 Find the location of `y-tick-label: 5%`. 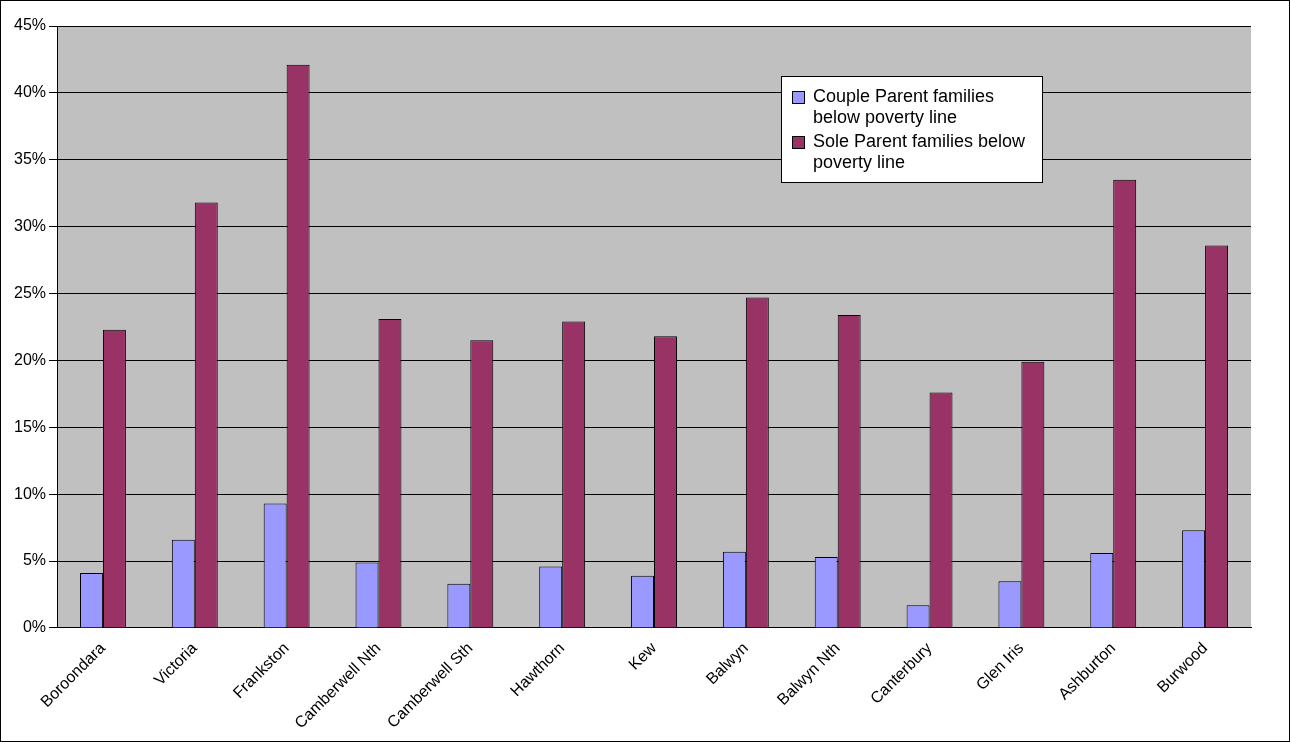

y-tick-label: 5% is located at coordinates (34, 560).